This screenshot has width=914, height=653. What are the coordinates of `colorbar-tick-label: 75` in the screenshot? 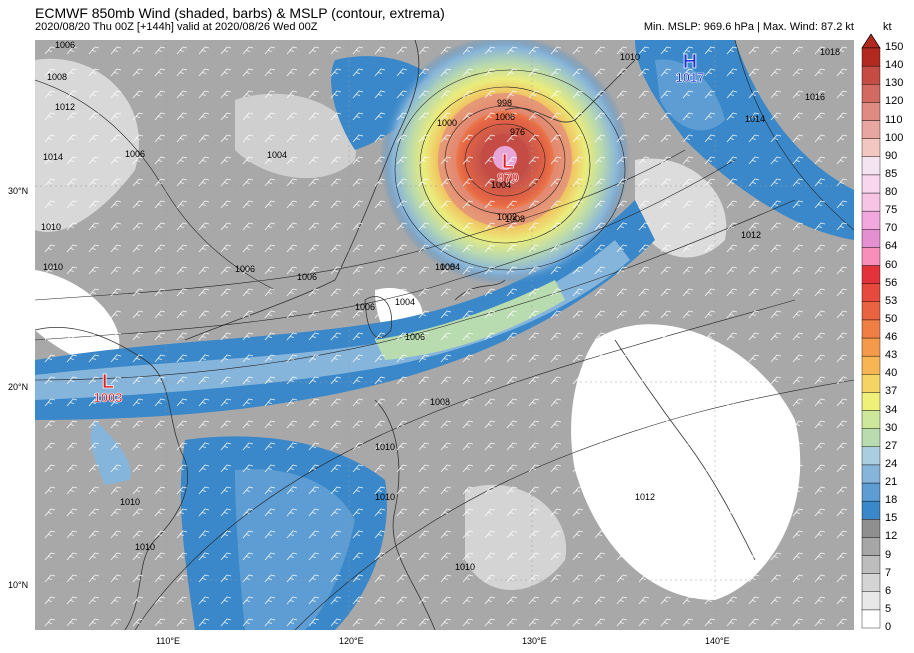 It's located at (891, 210).